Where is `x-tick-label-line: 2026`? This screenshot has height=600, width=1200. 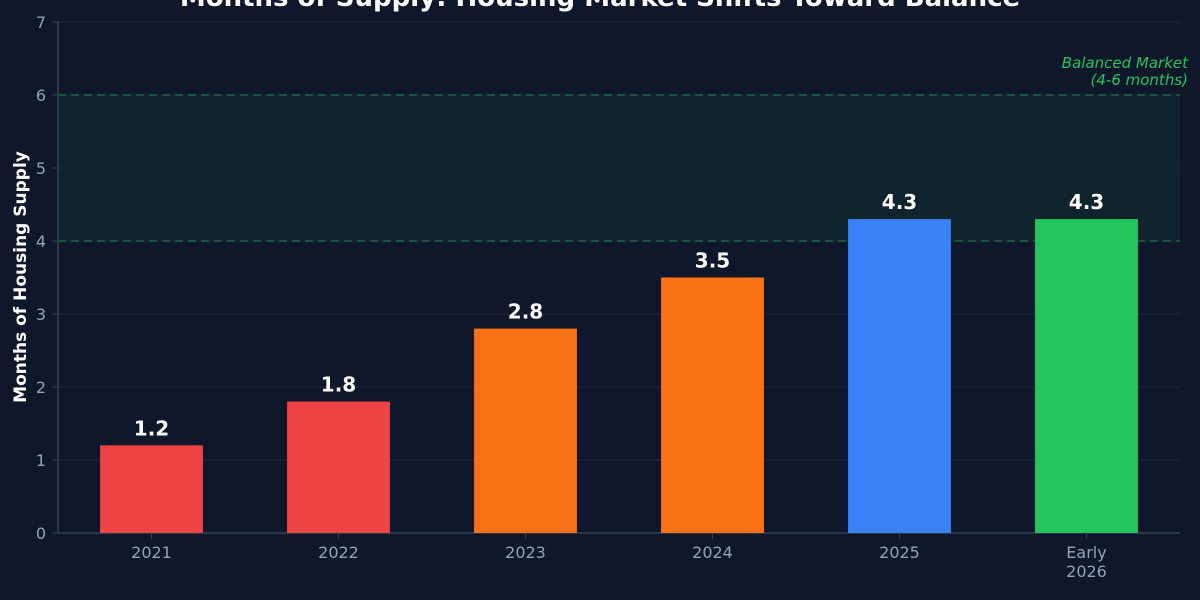 x-tick-label-line: 2026 is located at coordinates (1086, 571).